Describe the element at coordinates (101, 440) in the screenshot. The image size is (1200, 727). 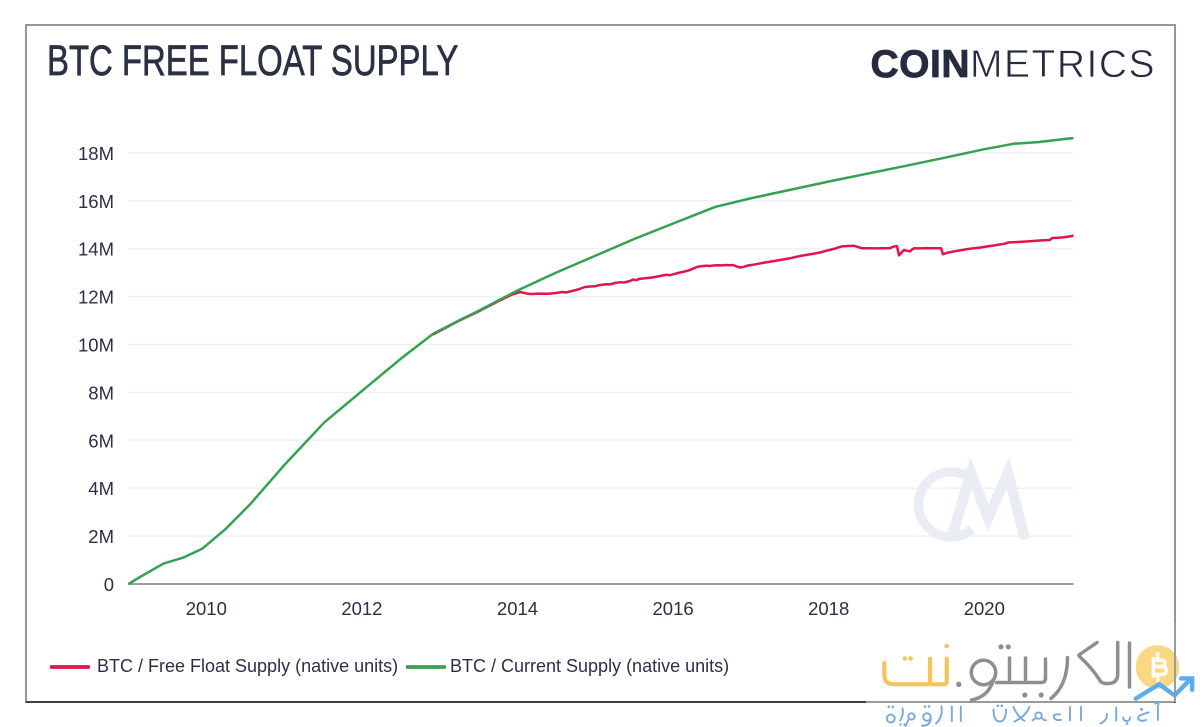
I see `svg-text: 6M` at that location.